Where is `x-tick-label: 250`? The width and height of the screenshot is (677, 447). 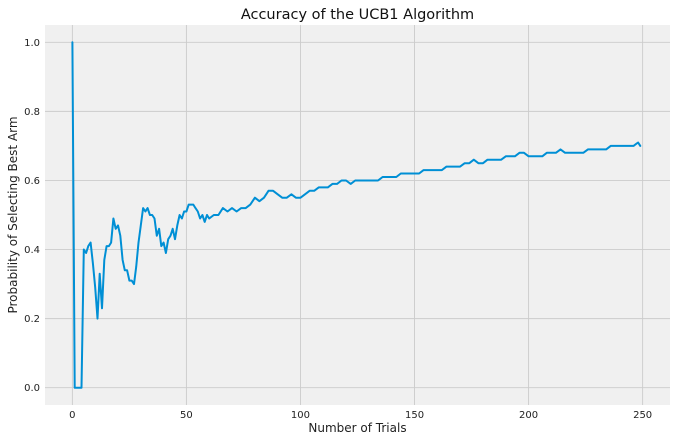
x-tick-label: 250 is located at coordinates (642, 415).